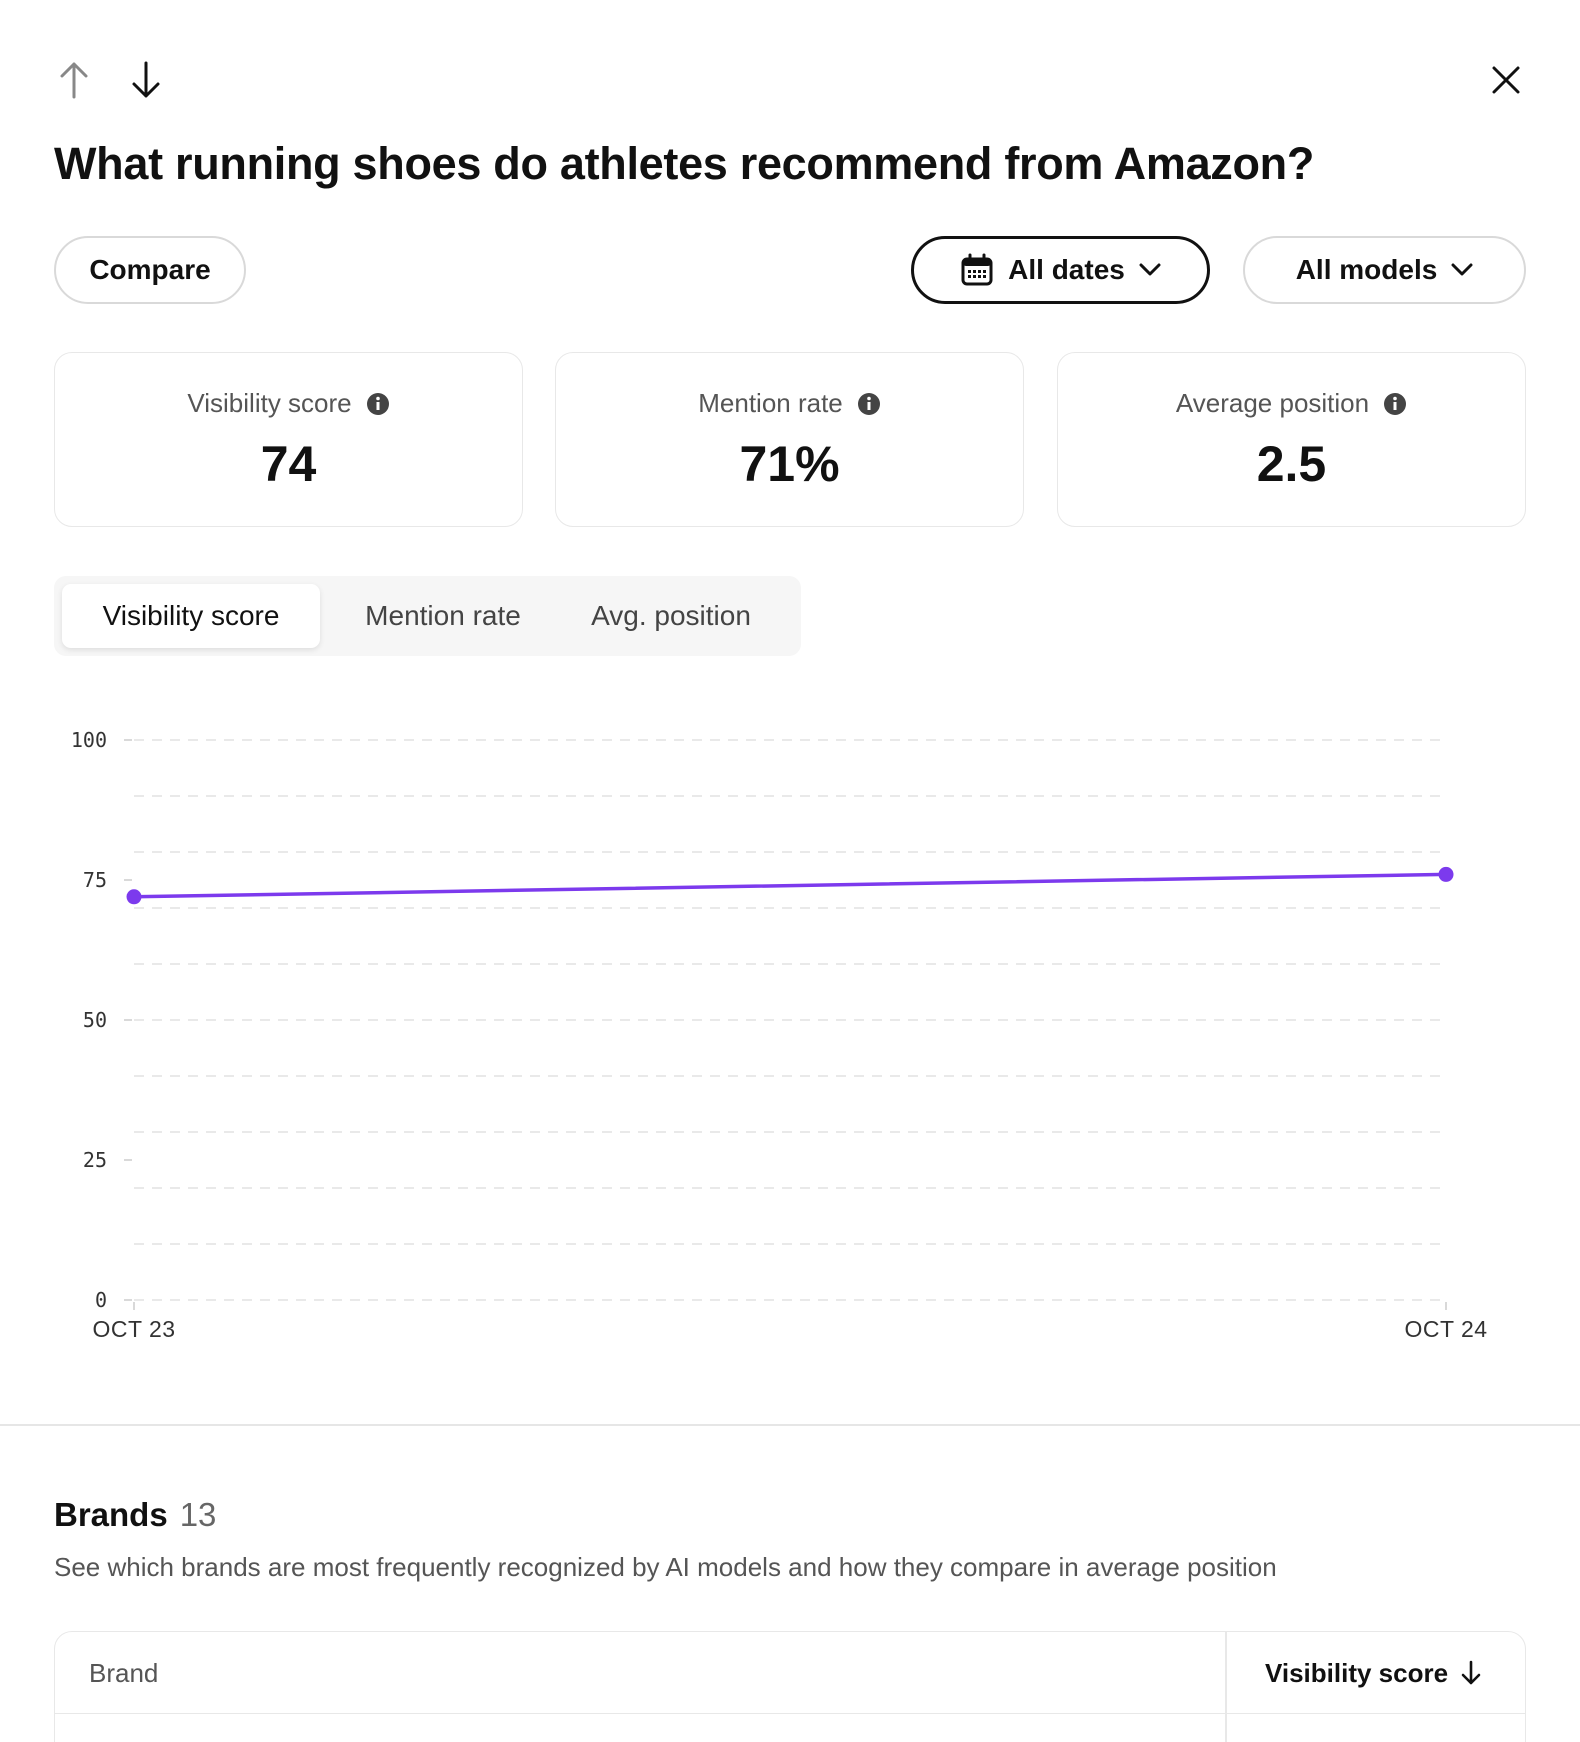 The height and width of the screenshot is (1742, 1580). I want to click on column-header-visibility-score: Visibility score, so click(1373, 1673).